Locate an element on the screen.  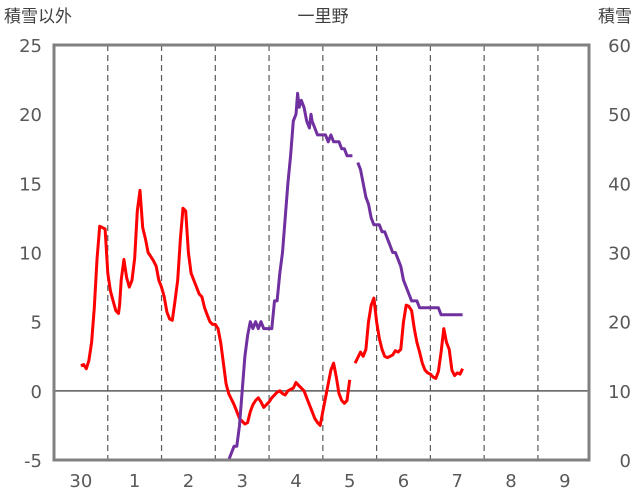
y-left-tick-label: 0 is located at coordinates (36, 392).